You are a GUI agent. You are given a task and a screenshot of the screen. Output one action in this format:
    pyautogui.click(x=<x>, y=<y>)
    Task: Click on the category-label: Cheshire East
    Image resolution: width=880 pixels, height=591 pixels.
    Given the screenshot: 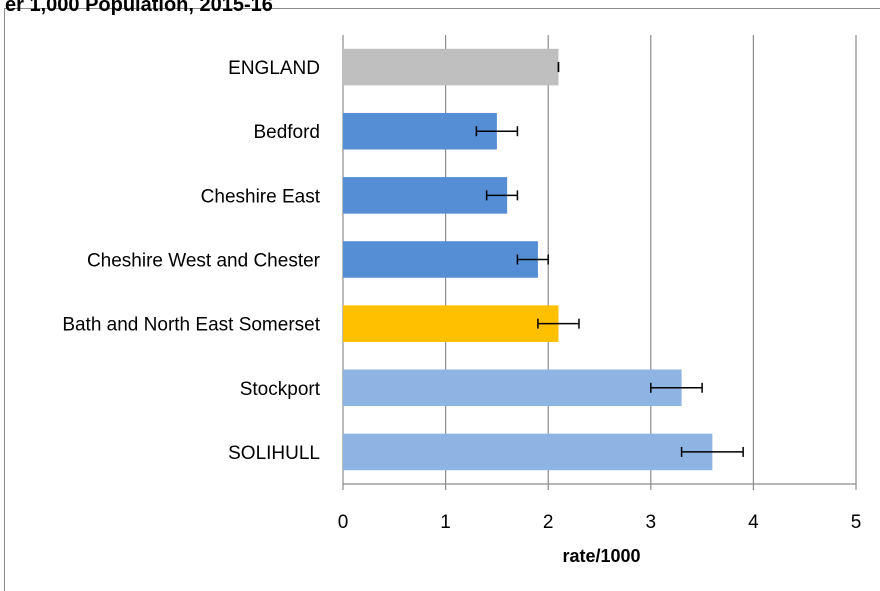 What is the action you would take?
    pyautogui.click(x=261, y=196)
    